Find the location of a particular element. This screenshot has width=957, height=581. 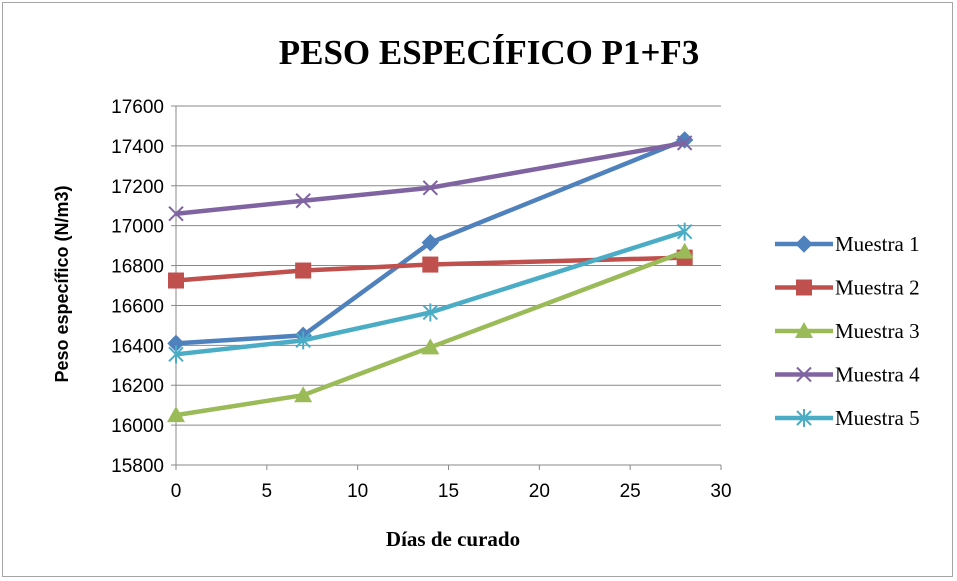

x-axis-label: Días de curado is located at coordinates (453, 539).